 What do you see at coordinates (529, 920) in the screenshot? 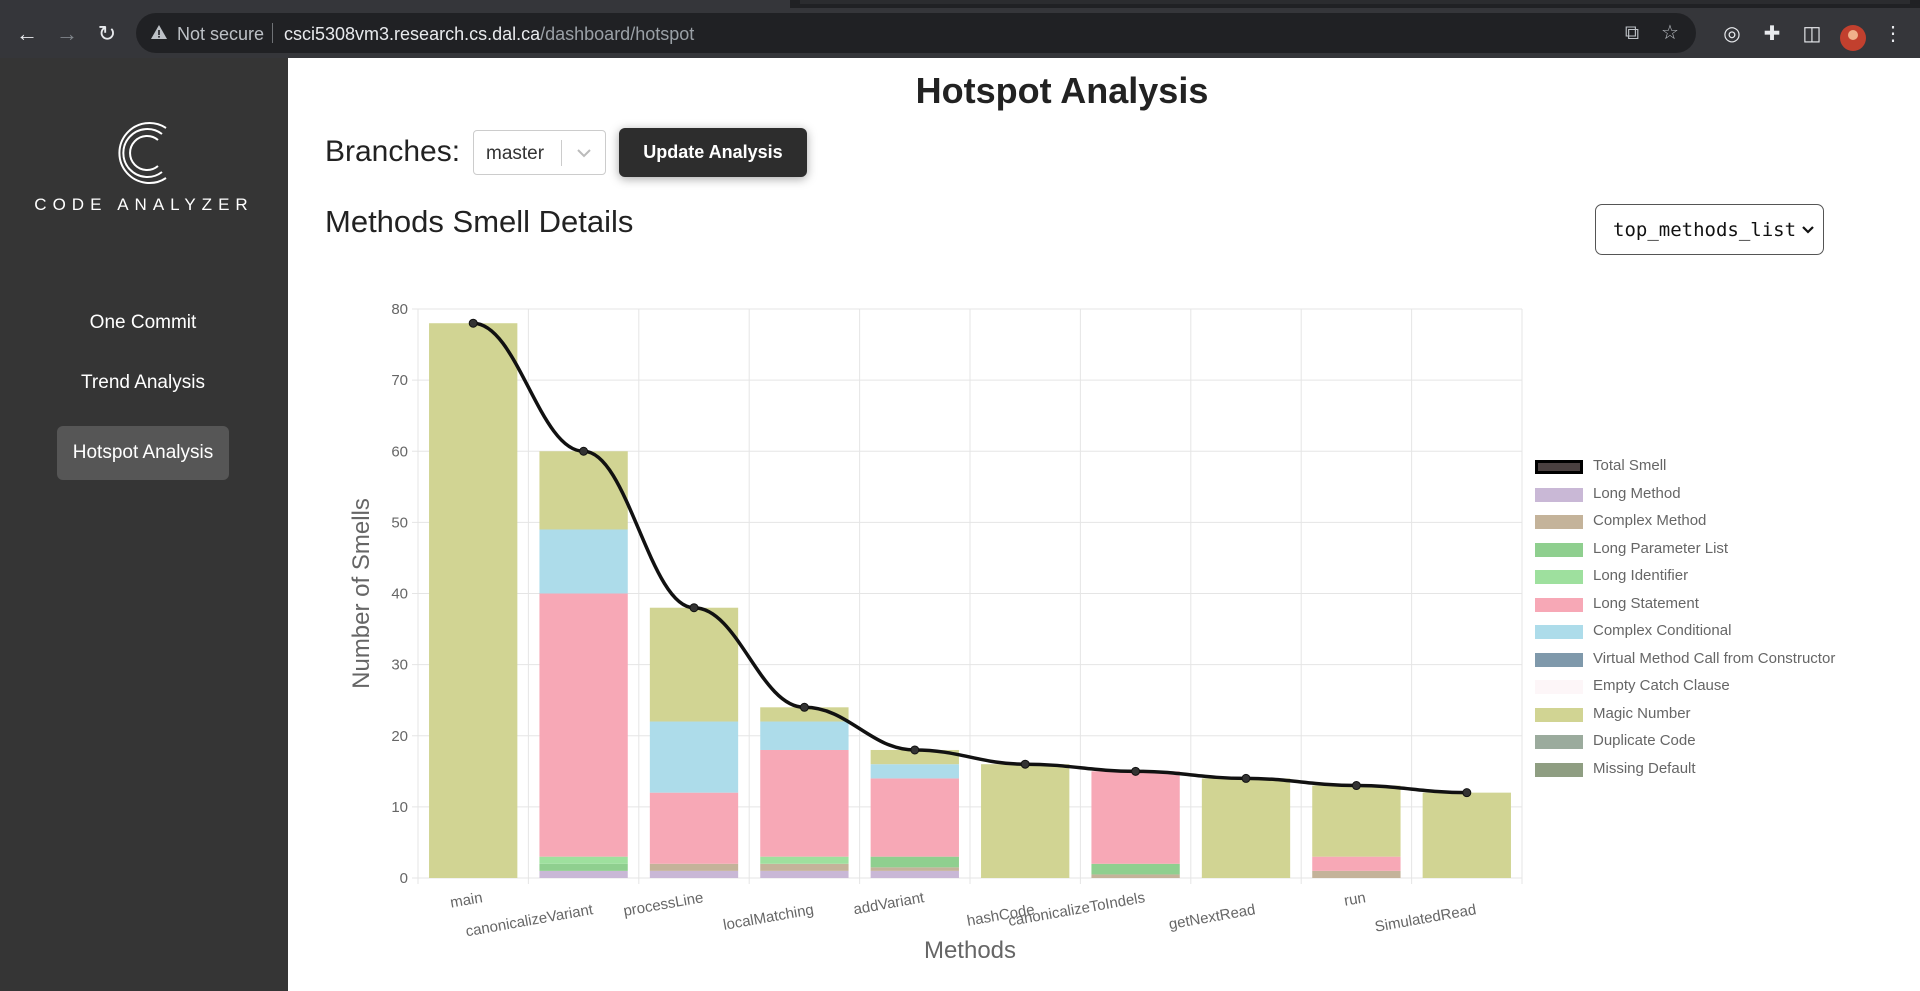
I see `x-tick-label: canonicalizeVariant` at bounding box center [529, 920].